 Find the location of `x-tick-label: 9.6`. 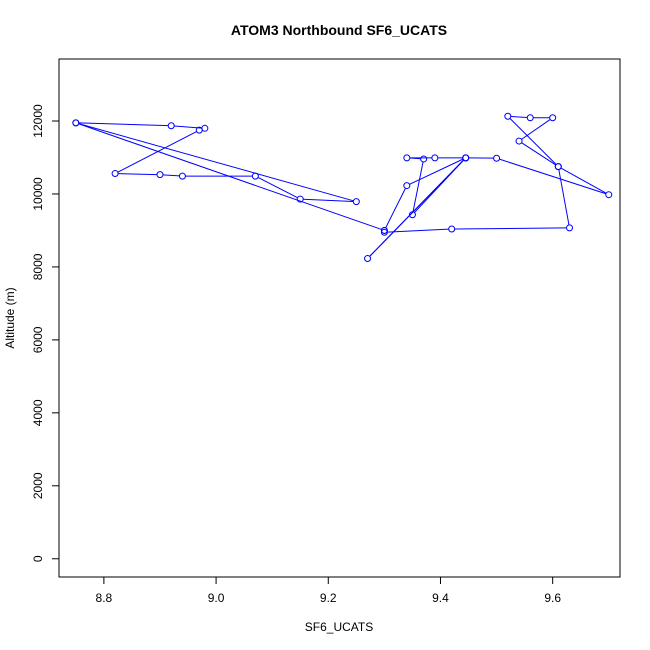

x-tick-label: 9.6 is located at coordinates (552, 598).